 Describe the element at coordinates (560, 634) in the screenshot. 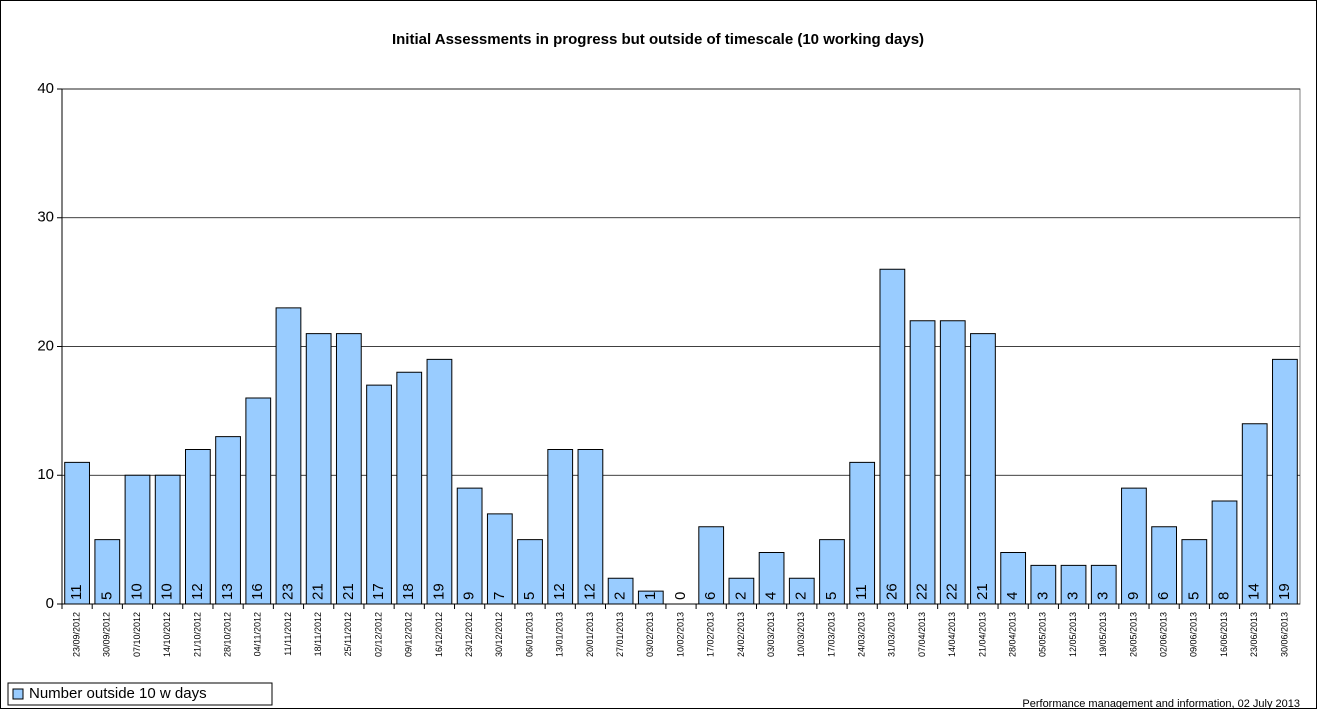

I see `x-tick-label: 13/01/2013` at that location.